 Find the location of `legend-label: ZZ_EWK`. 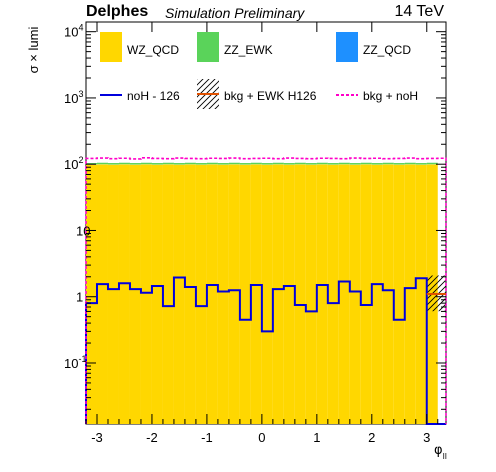

legend-label: ZZ_EWK is located at coordinates (248, 50).